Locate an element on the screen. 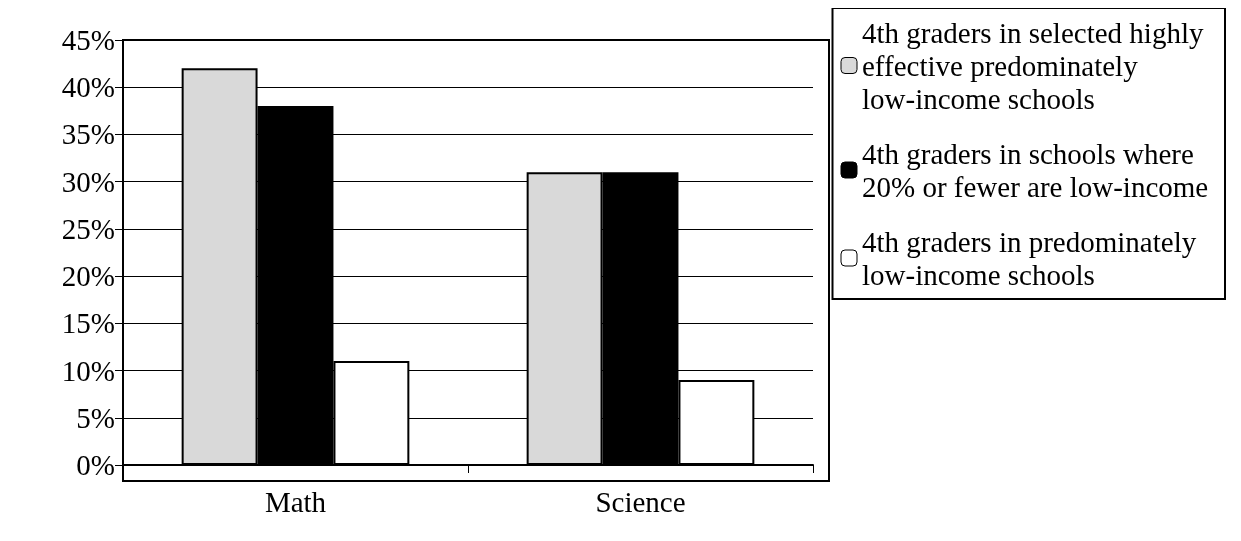 The image size is (1241, 541). y-tick-label: 10% is located at coordinates (88, 370).